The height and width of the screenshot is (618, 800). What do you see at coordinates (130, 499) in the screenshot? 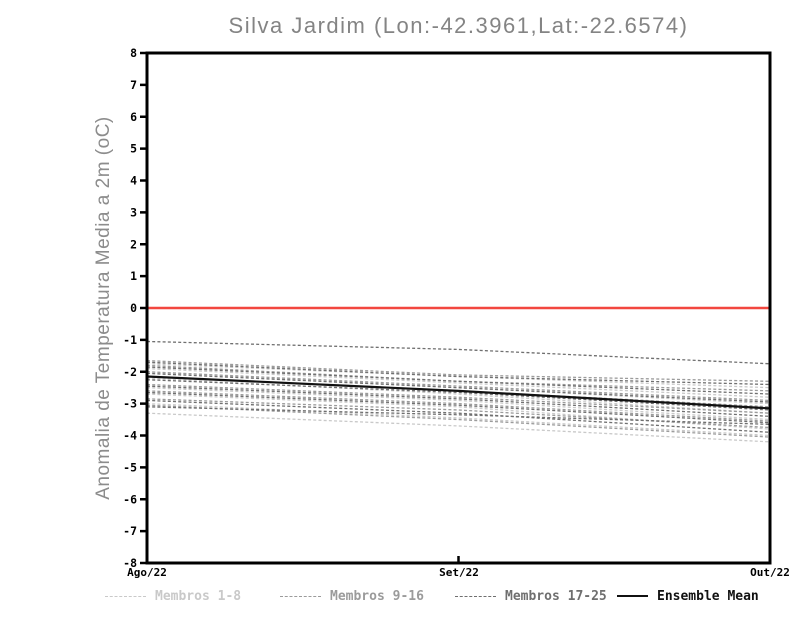
I see `y-tick-label: -6` at bounding box center [130, 499].